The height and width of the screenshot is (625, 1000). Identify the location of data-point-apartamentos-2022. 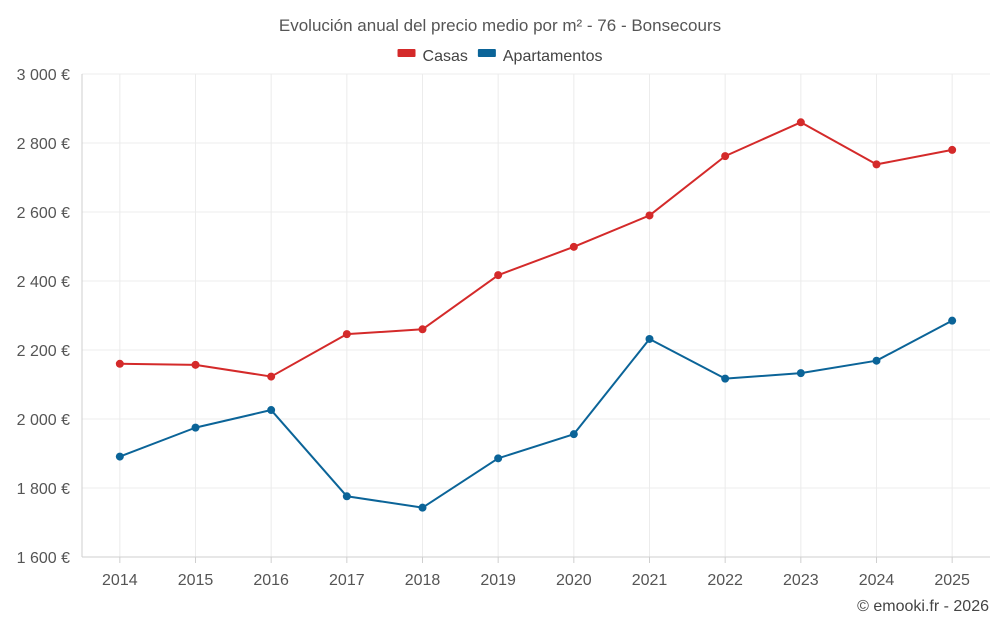
(725, 378).